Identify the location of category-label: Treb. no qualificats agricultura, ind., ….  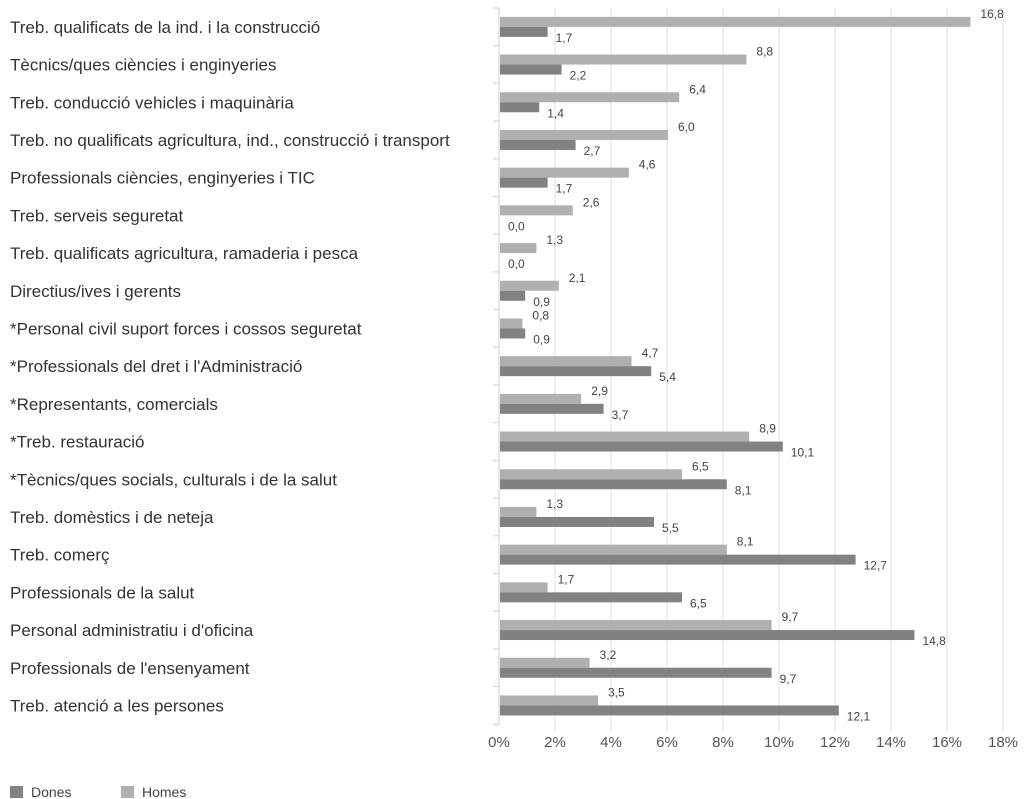
(230, 140).